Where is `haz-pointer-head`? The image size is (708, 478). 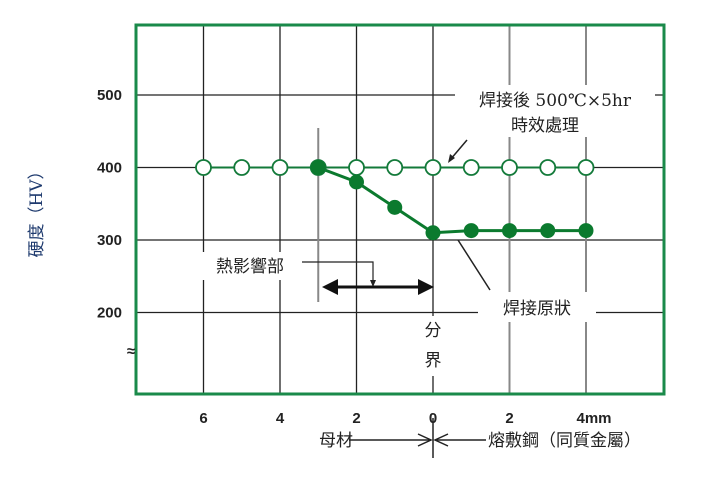 haz-pointer-head is located at coordinates (373, 283).